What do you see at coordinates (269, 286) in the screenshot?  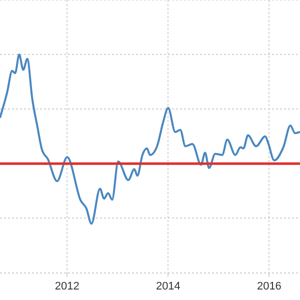 I see `x-tick-label: 2016` at bounding box center [269, 286].